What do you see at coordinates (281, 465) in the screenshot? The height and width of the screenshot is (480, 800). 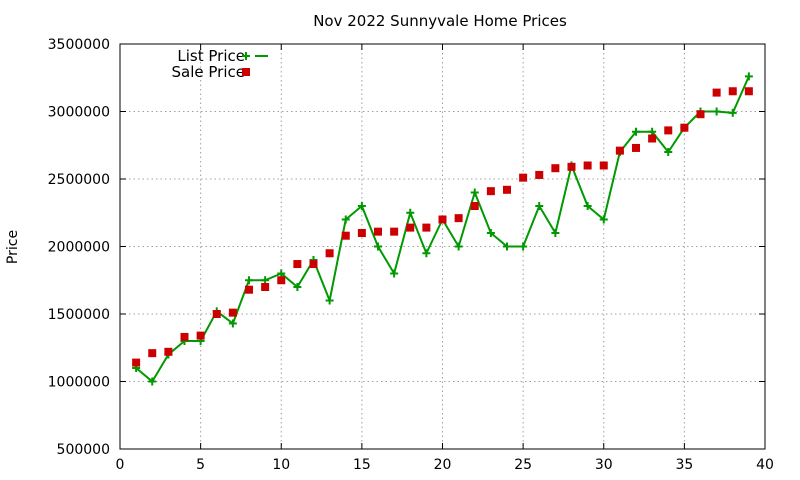 I see `x-tick-label: 10` at bounding box center [281, 465].